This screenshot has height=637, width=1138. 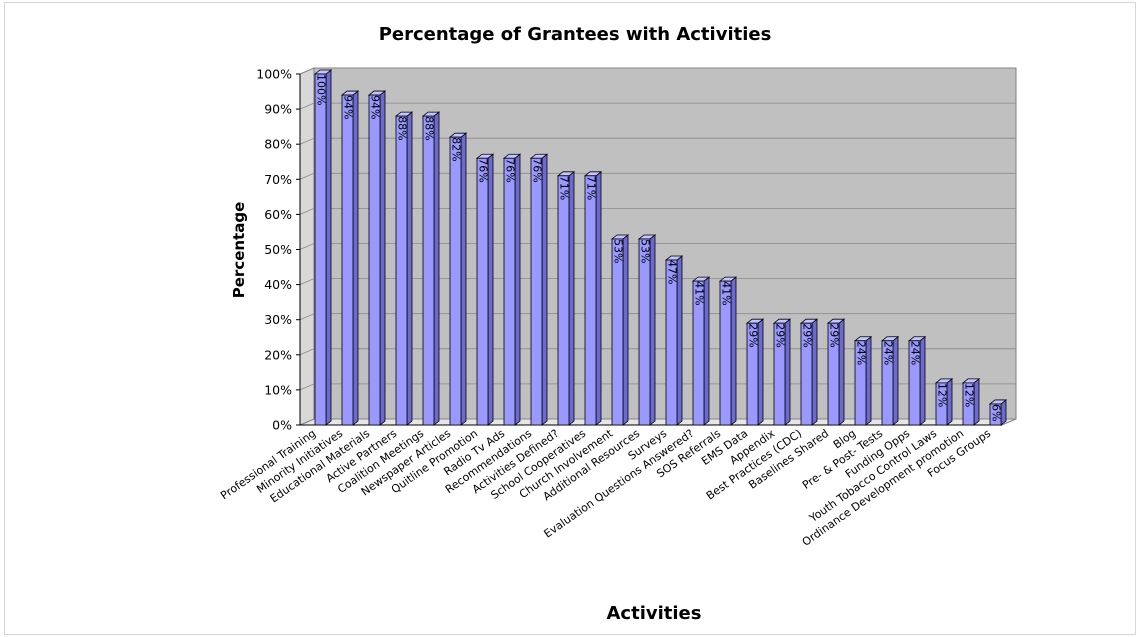 I want to click on y-tick-label: 100%, so click(x=274, y=74).